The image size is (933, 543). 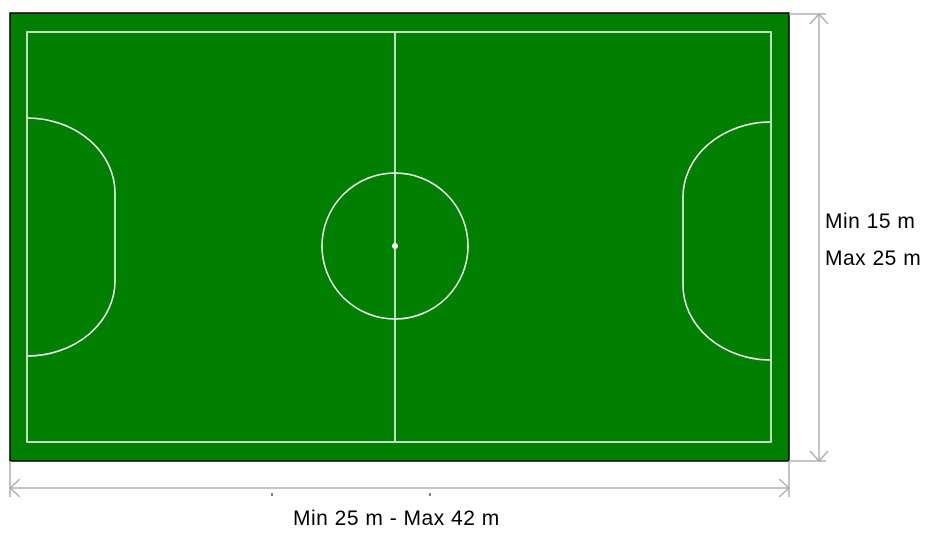 What do you see at coordinates (727, 241) in the screenshot?
I see `right-penalty-area` at bounding box center [727, 241].